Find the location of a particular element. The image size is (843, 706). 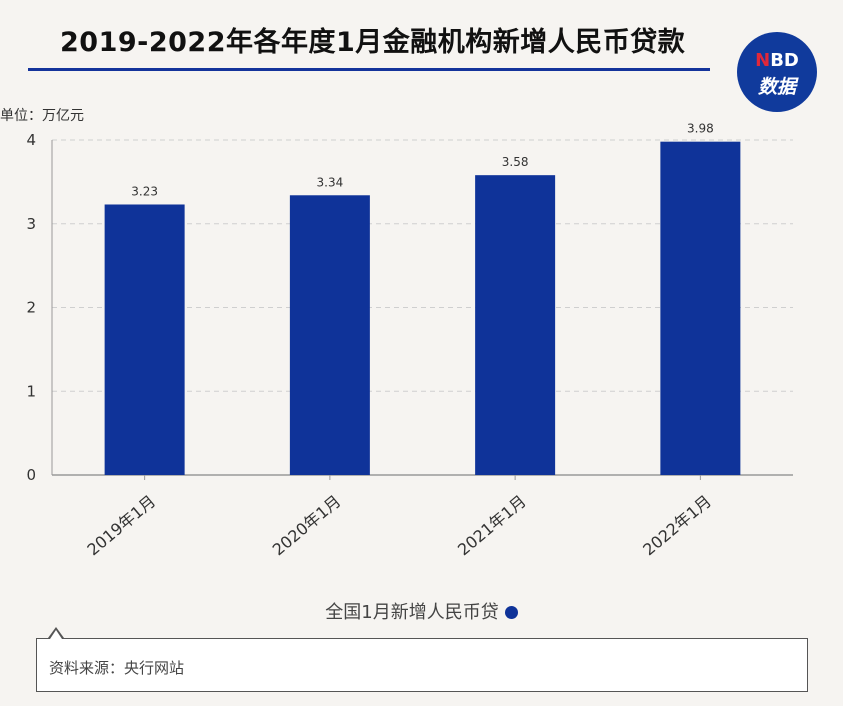

data-label: 3.34 is located at coordinates (330, 182).